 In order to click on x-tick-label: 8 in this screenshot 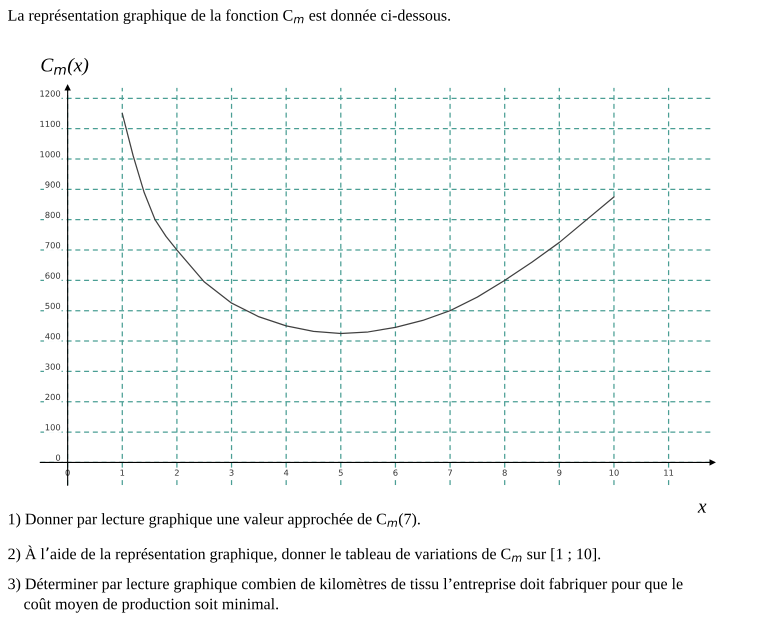, I will do `click(504, 472)`.